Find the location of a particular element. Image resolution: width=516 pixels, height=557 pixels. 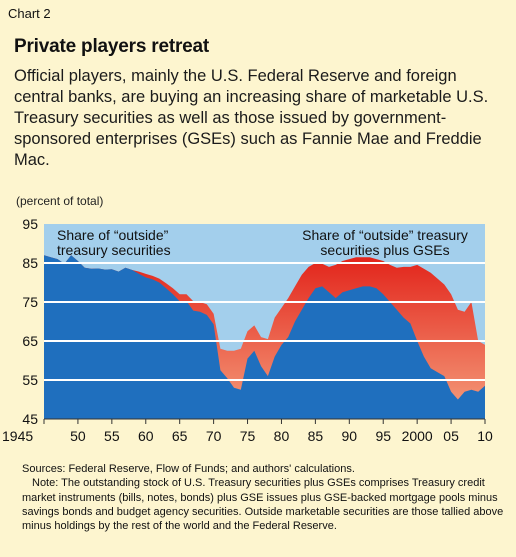

annotation-line: securities plus GSEs is located at coordinates (384, 250).